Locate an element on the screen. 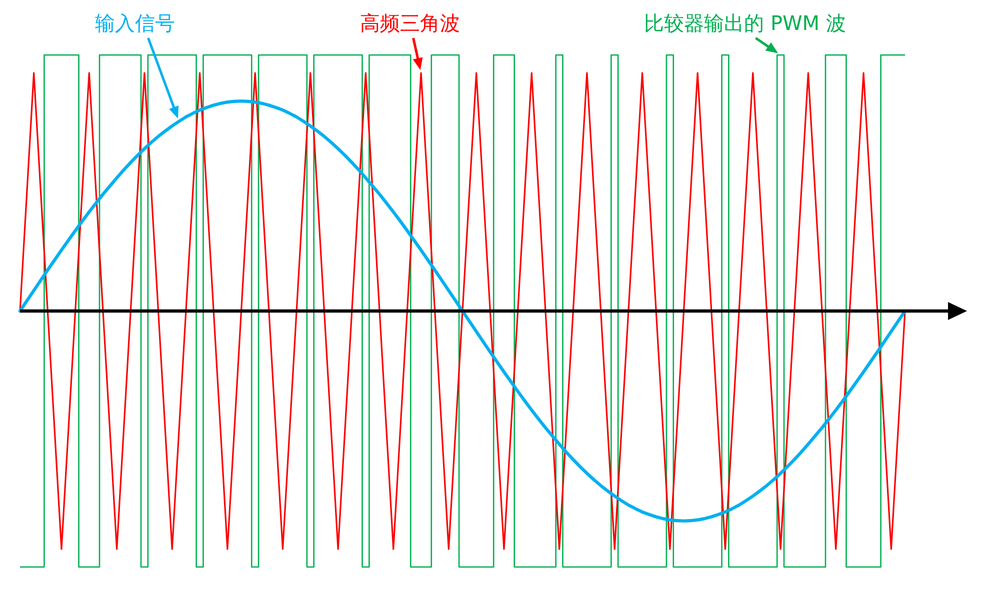 This screenshot has height=589, width=984. text: 输入信号 is located at coordinates (135, 23).